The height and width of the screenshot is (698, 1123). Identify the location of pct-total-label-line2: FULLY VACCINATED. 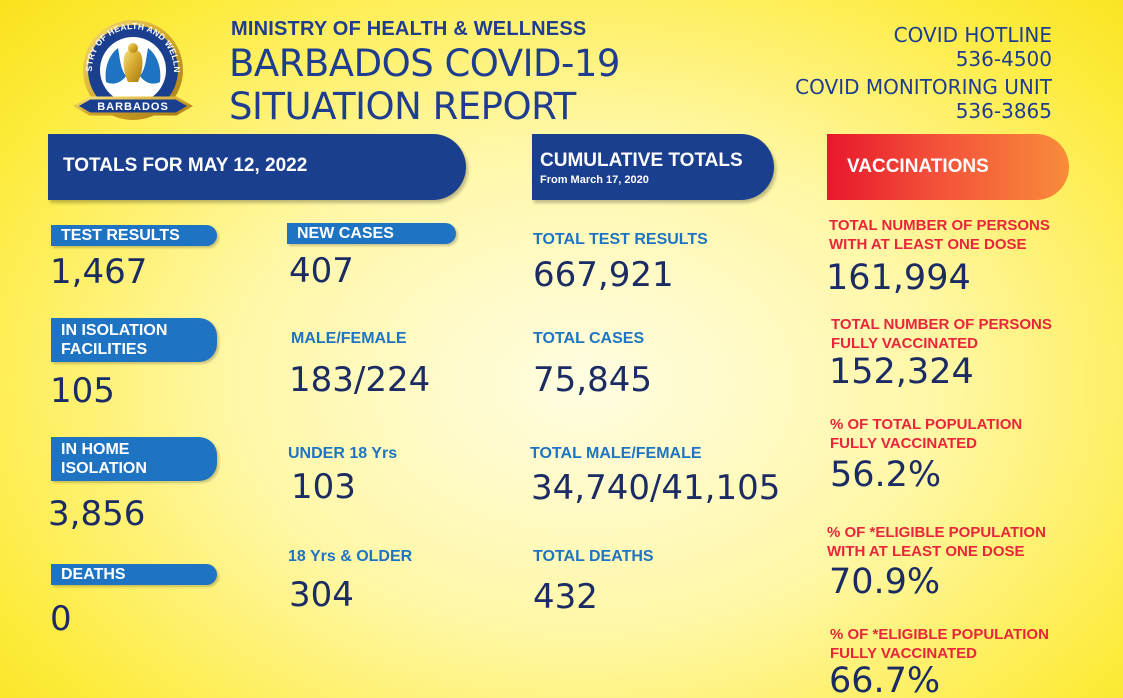
(903, 443).